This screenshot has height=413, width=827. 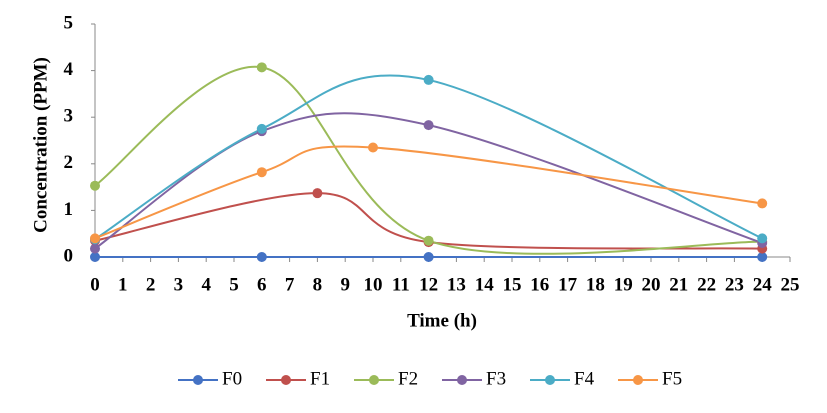 What do you see at coordinates (672, 378) in the screenshot?
I see `legend-label: F5` at bounding box center [672, 378].